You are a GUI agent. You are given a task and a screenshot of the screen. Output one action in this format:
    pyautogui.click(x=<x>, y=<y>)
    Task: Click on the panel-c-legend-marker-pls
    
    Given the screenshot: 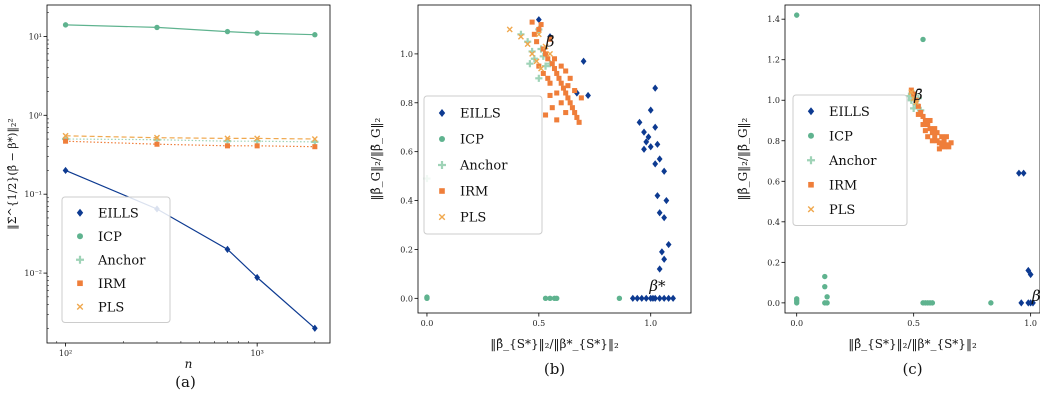 What is the action you would take?
    pyautogui.click(x=811, y=209)
    